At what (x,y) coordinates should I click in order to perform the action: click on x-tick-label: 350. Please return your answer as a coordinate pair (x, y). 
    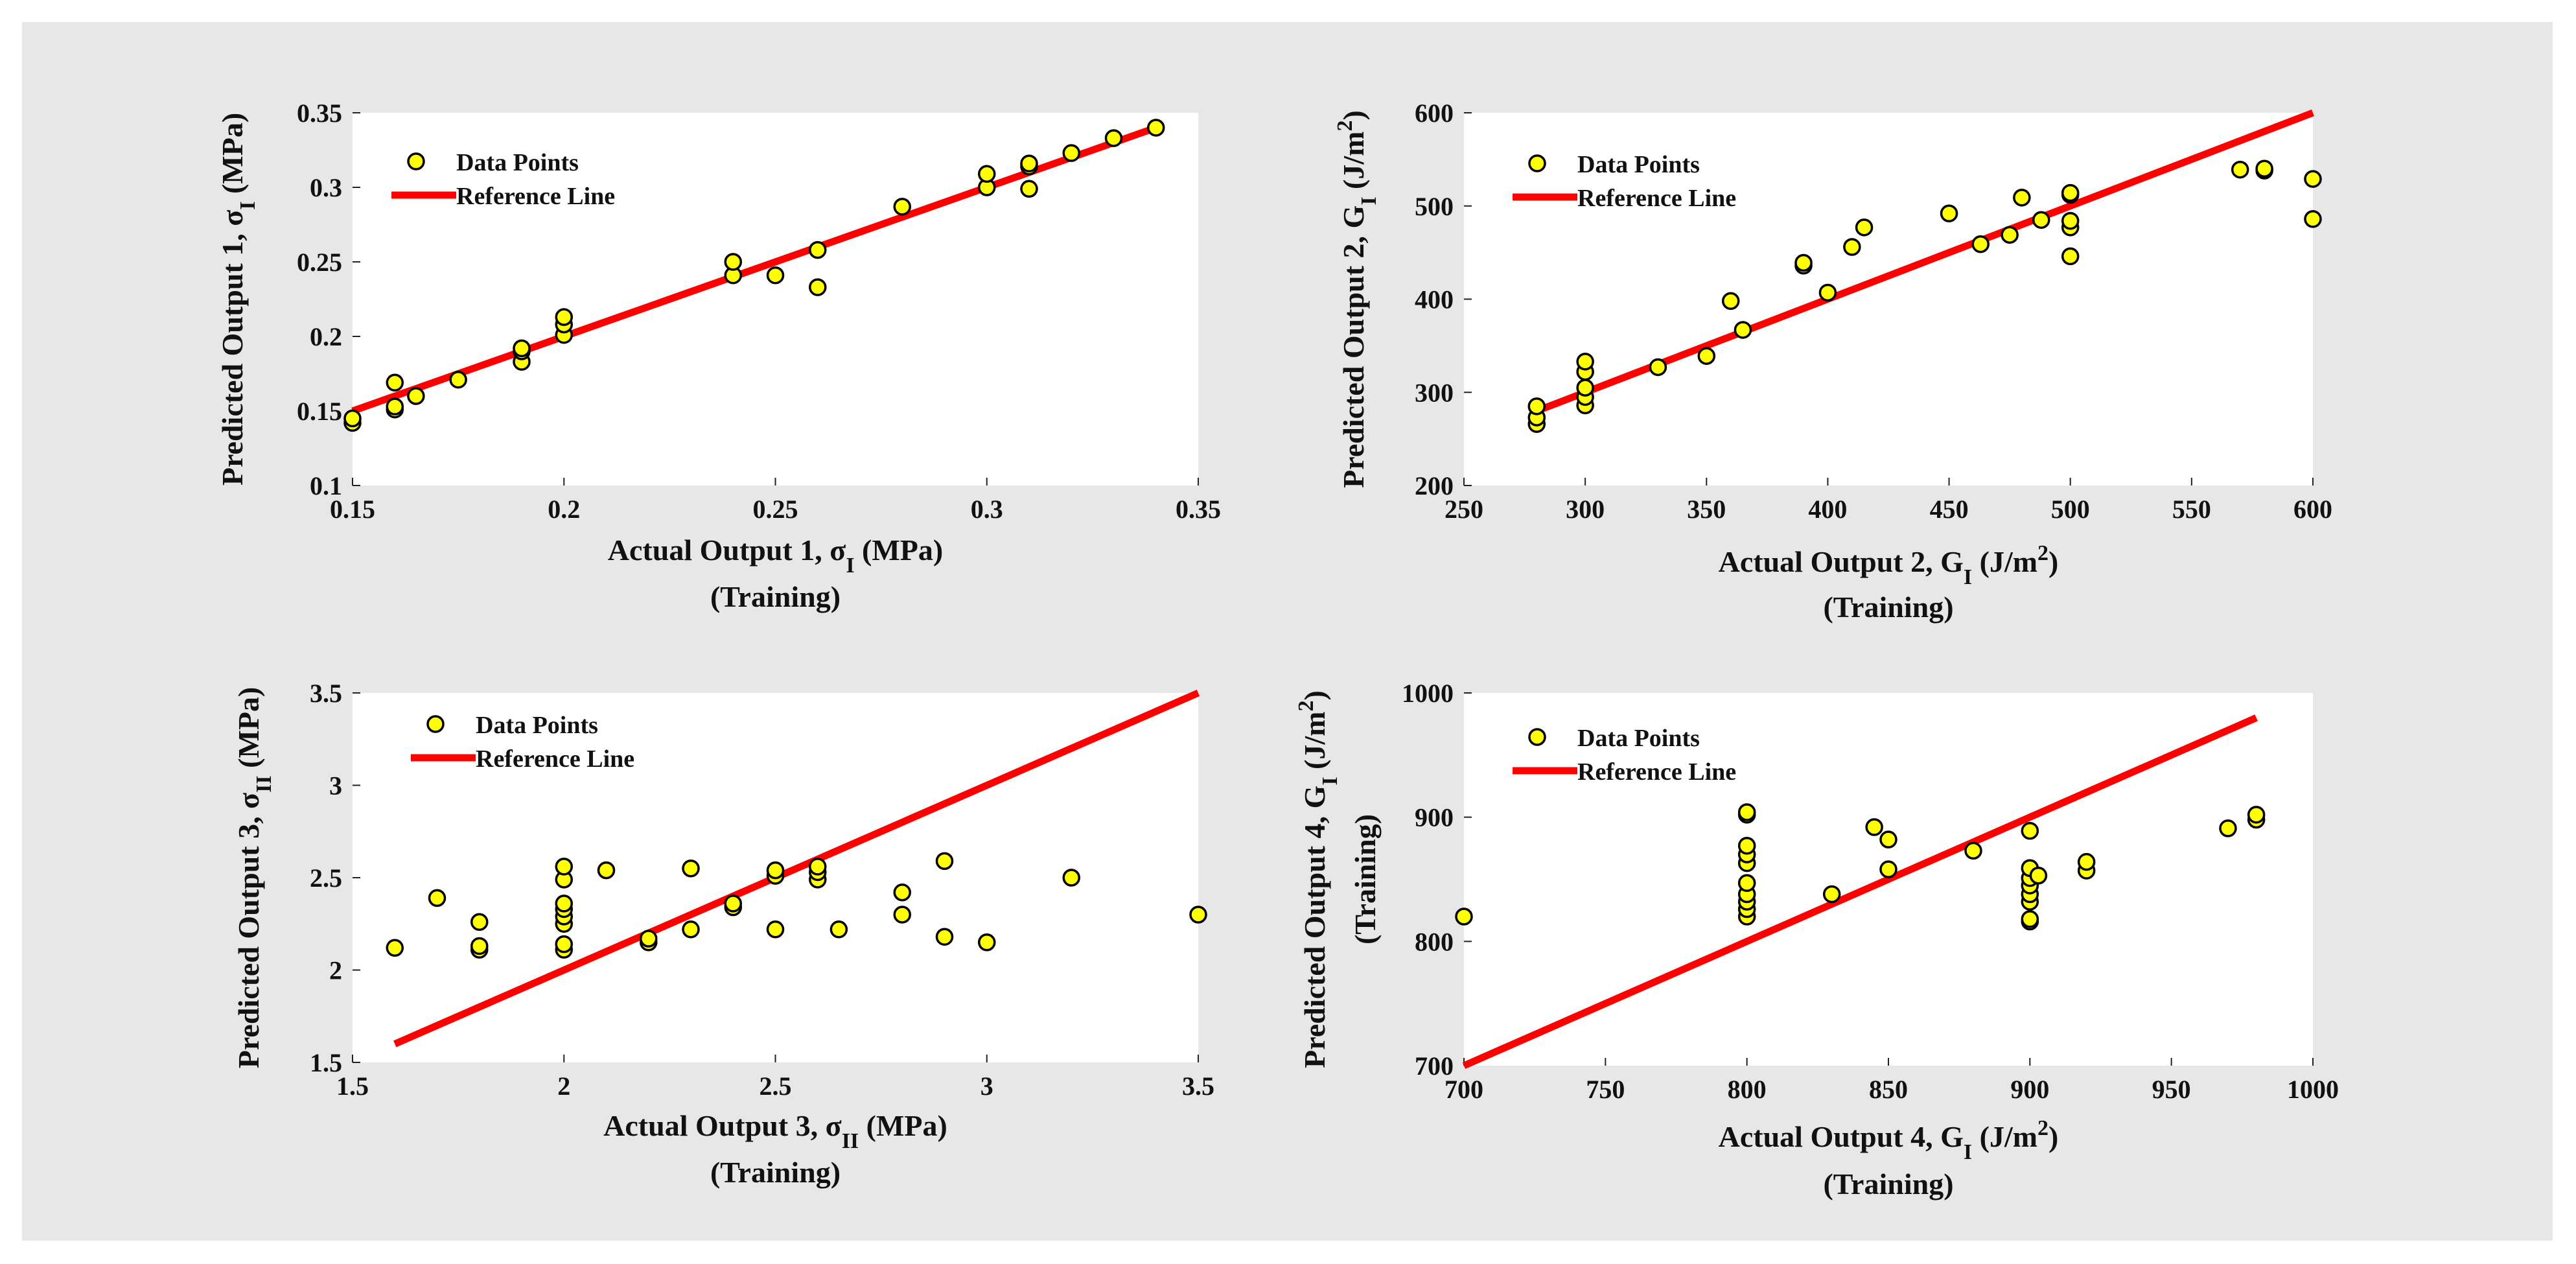
    Looking at the image, I should click on (1707, 509).